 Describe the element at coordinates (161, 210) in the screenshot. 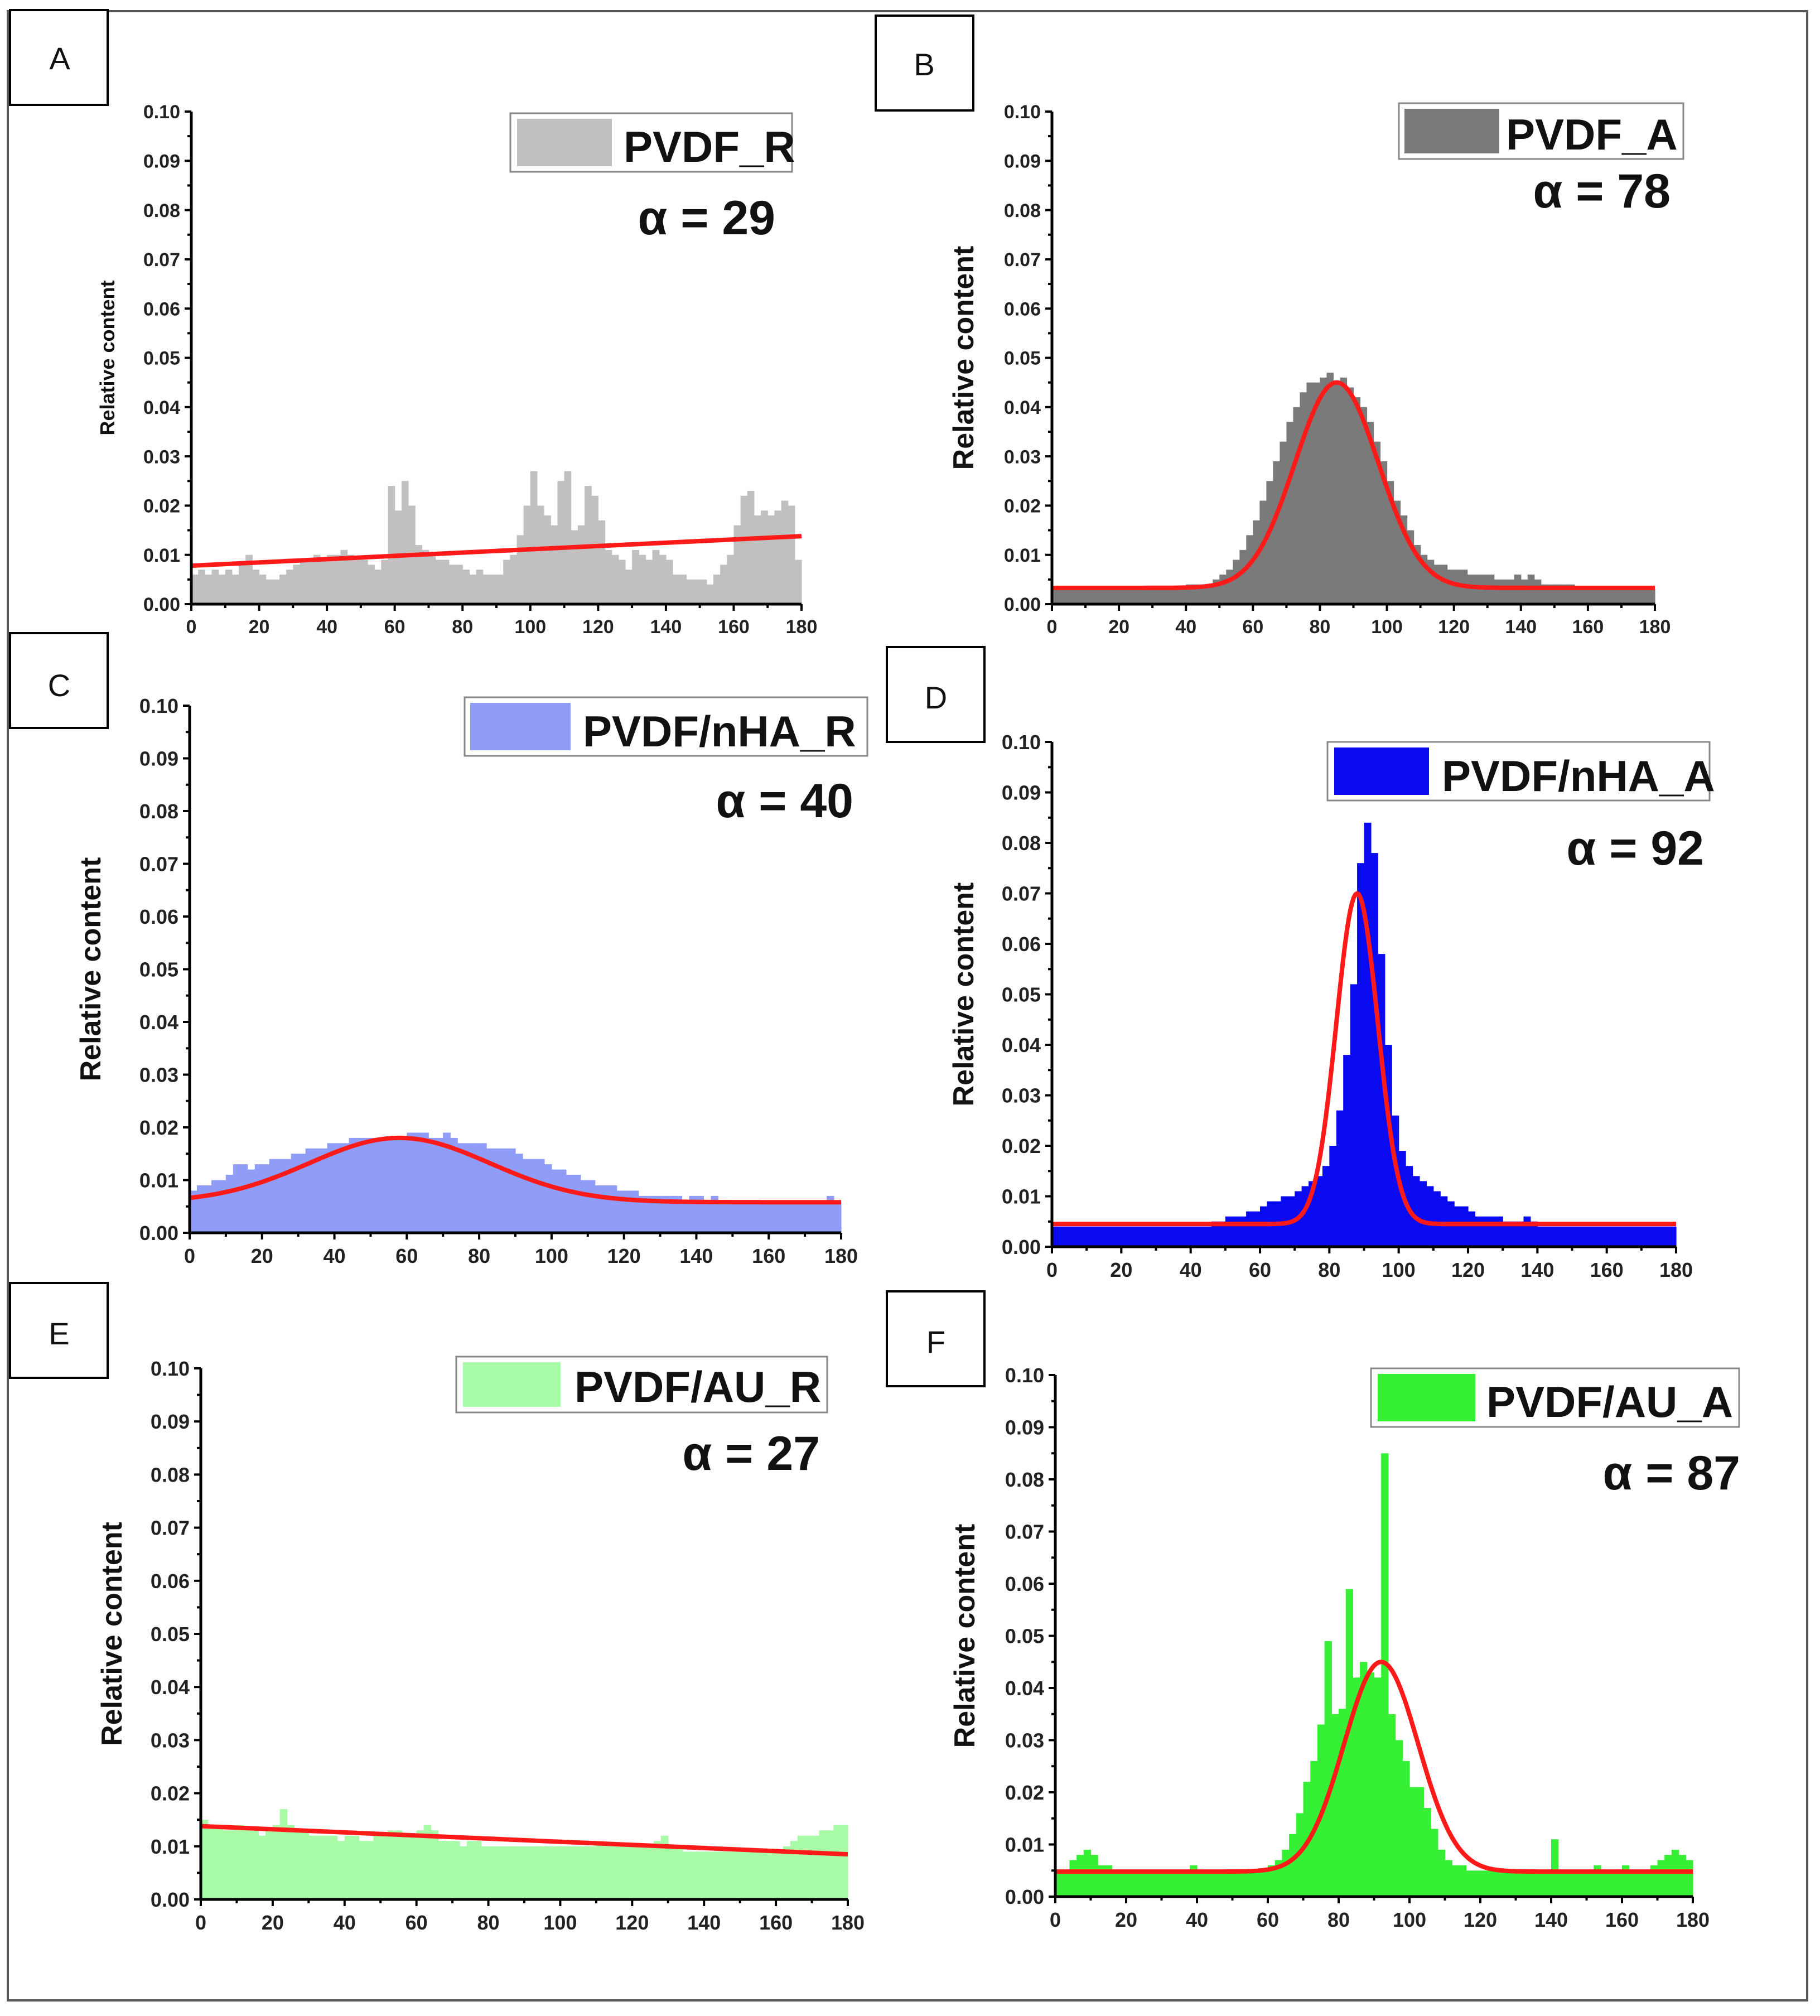

I see `y-tick-label: 0.08` at that location.